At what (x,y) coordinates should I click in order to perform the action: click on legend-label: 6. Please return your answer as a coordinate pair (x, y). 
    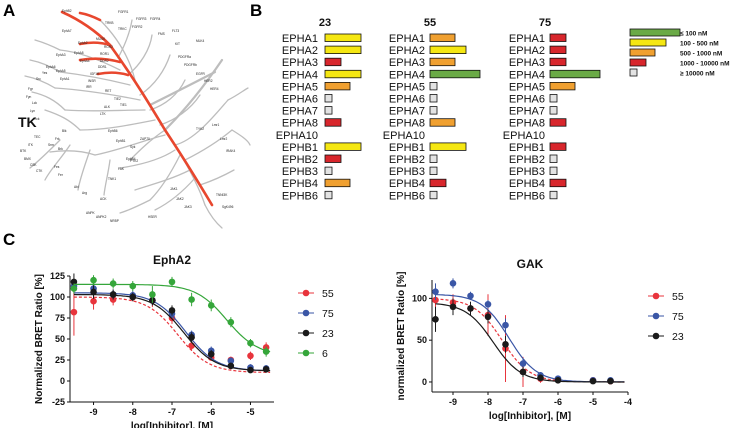
    Looking at the image, I should click on (325, 354).